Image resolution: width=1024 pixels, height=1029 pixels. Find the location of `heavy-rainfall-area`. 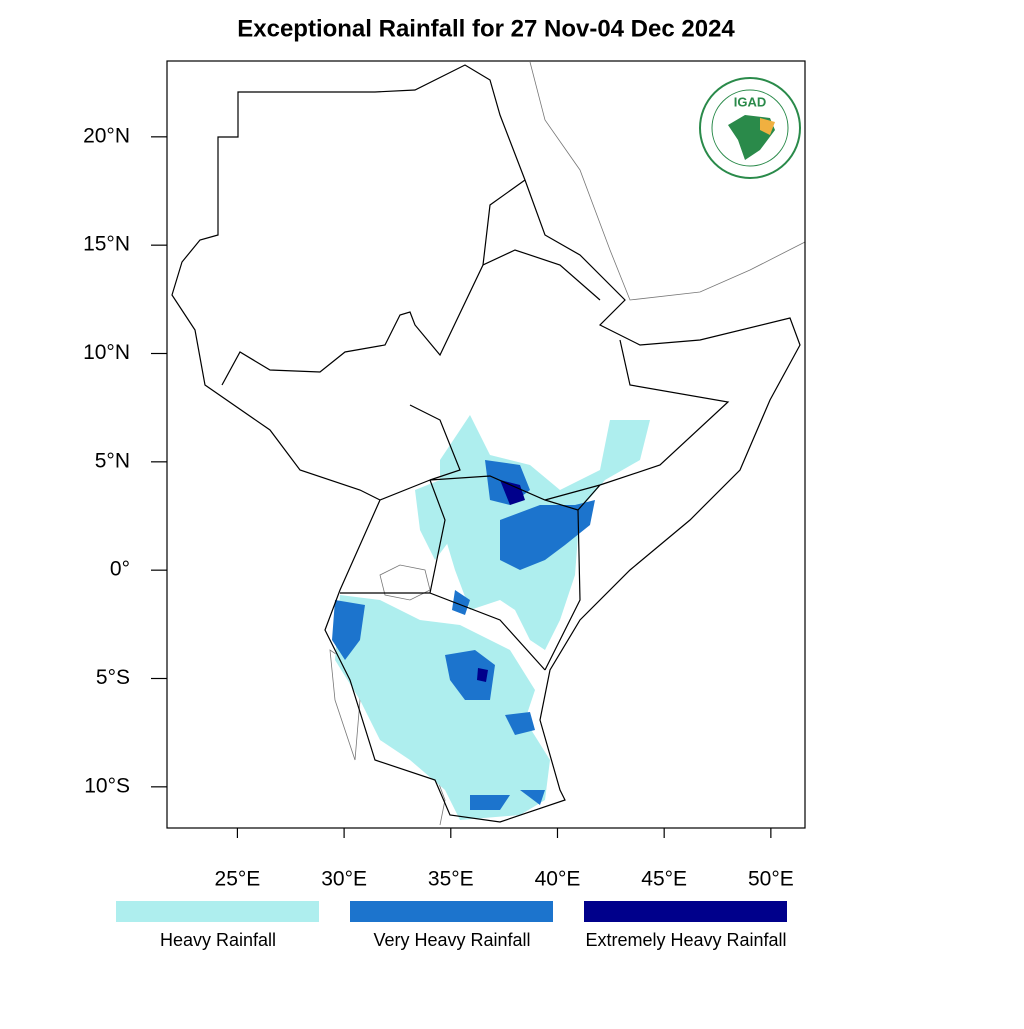

heavy-rainfall-area is located at coordinates (442, 707).